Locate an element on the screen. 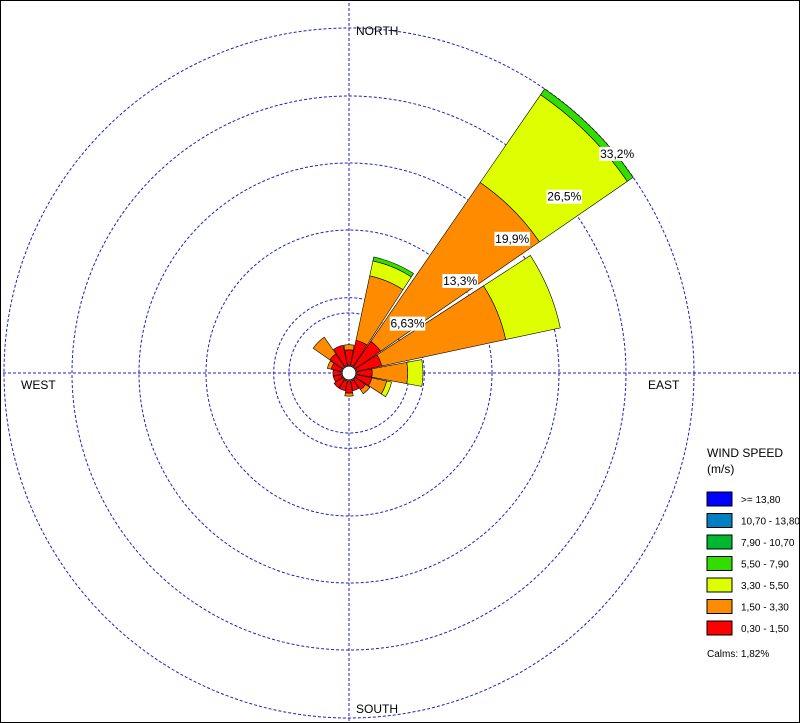 The width and height of the screenshot is (800, 723). grid-ring is located at coordinates (349, 373).